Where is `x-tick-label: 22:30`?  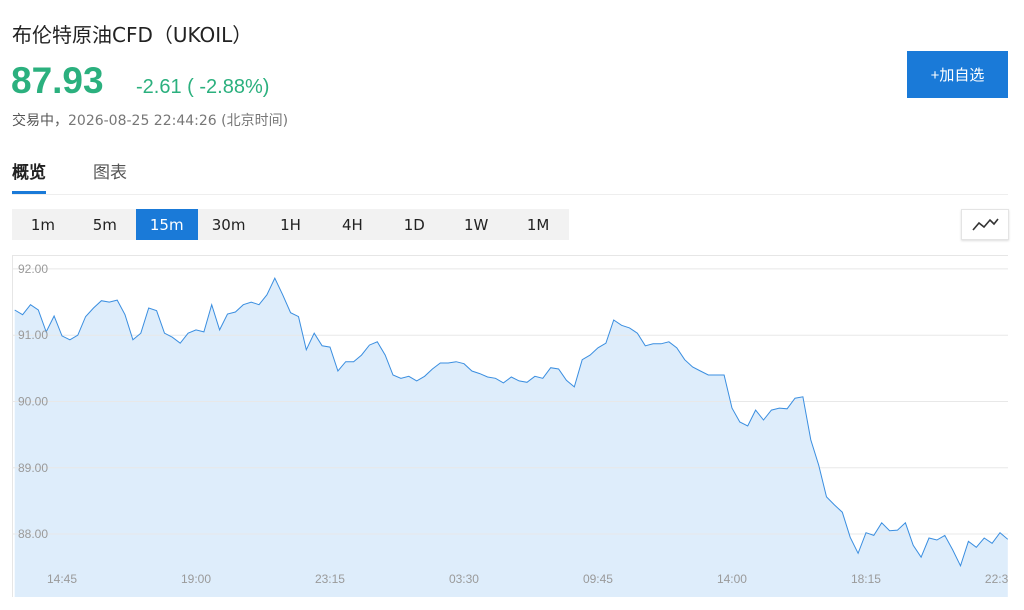 x-tick-label: 22:30 is located at coordinates (996, 579).